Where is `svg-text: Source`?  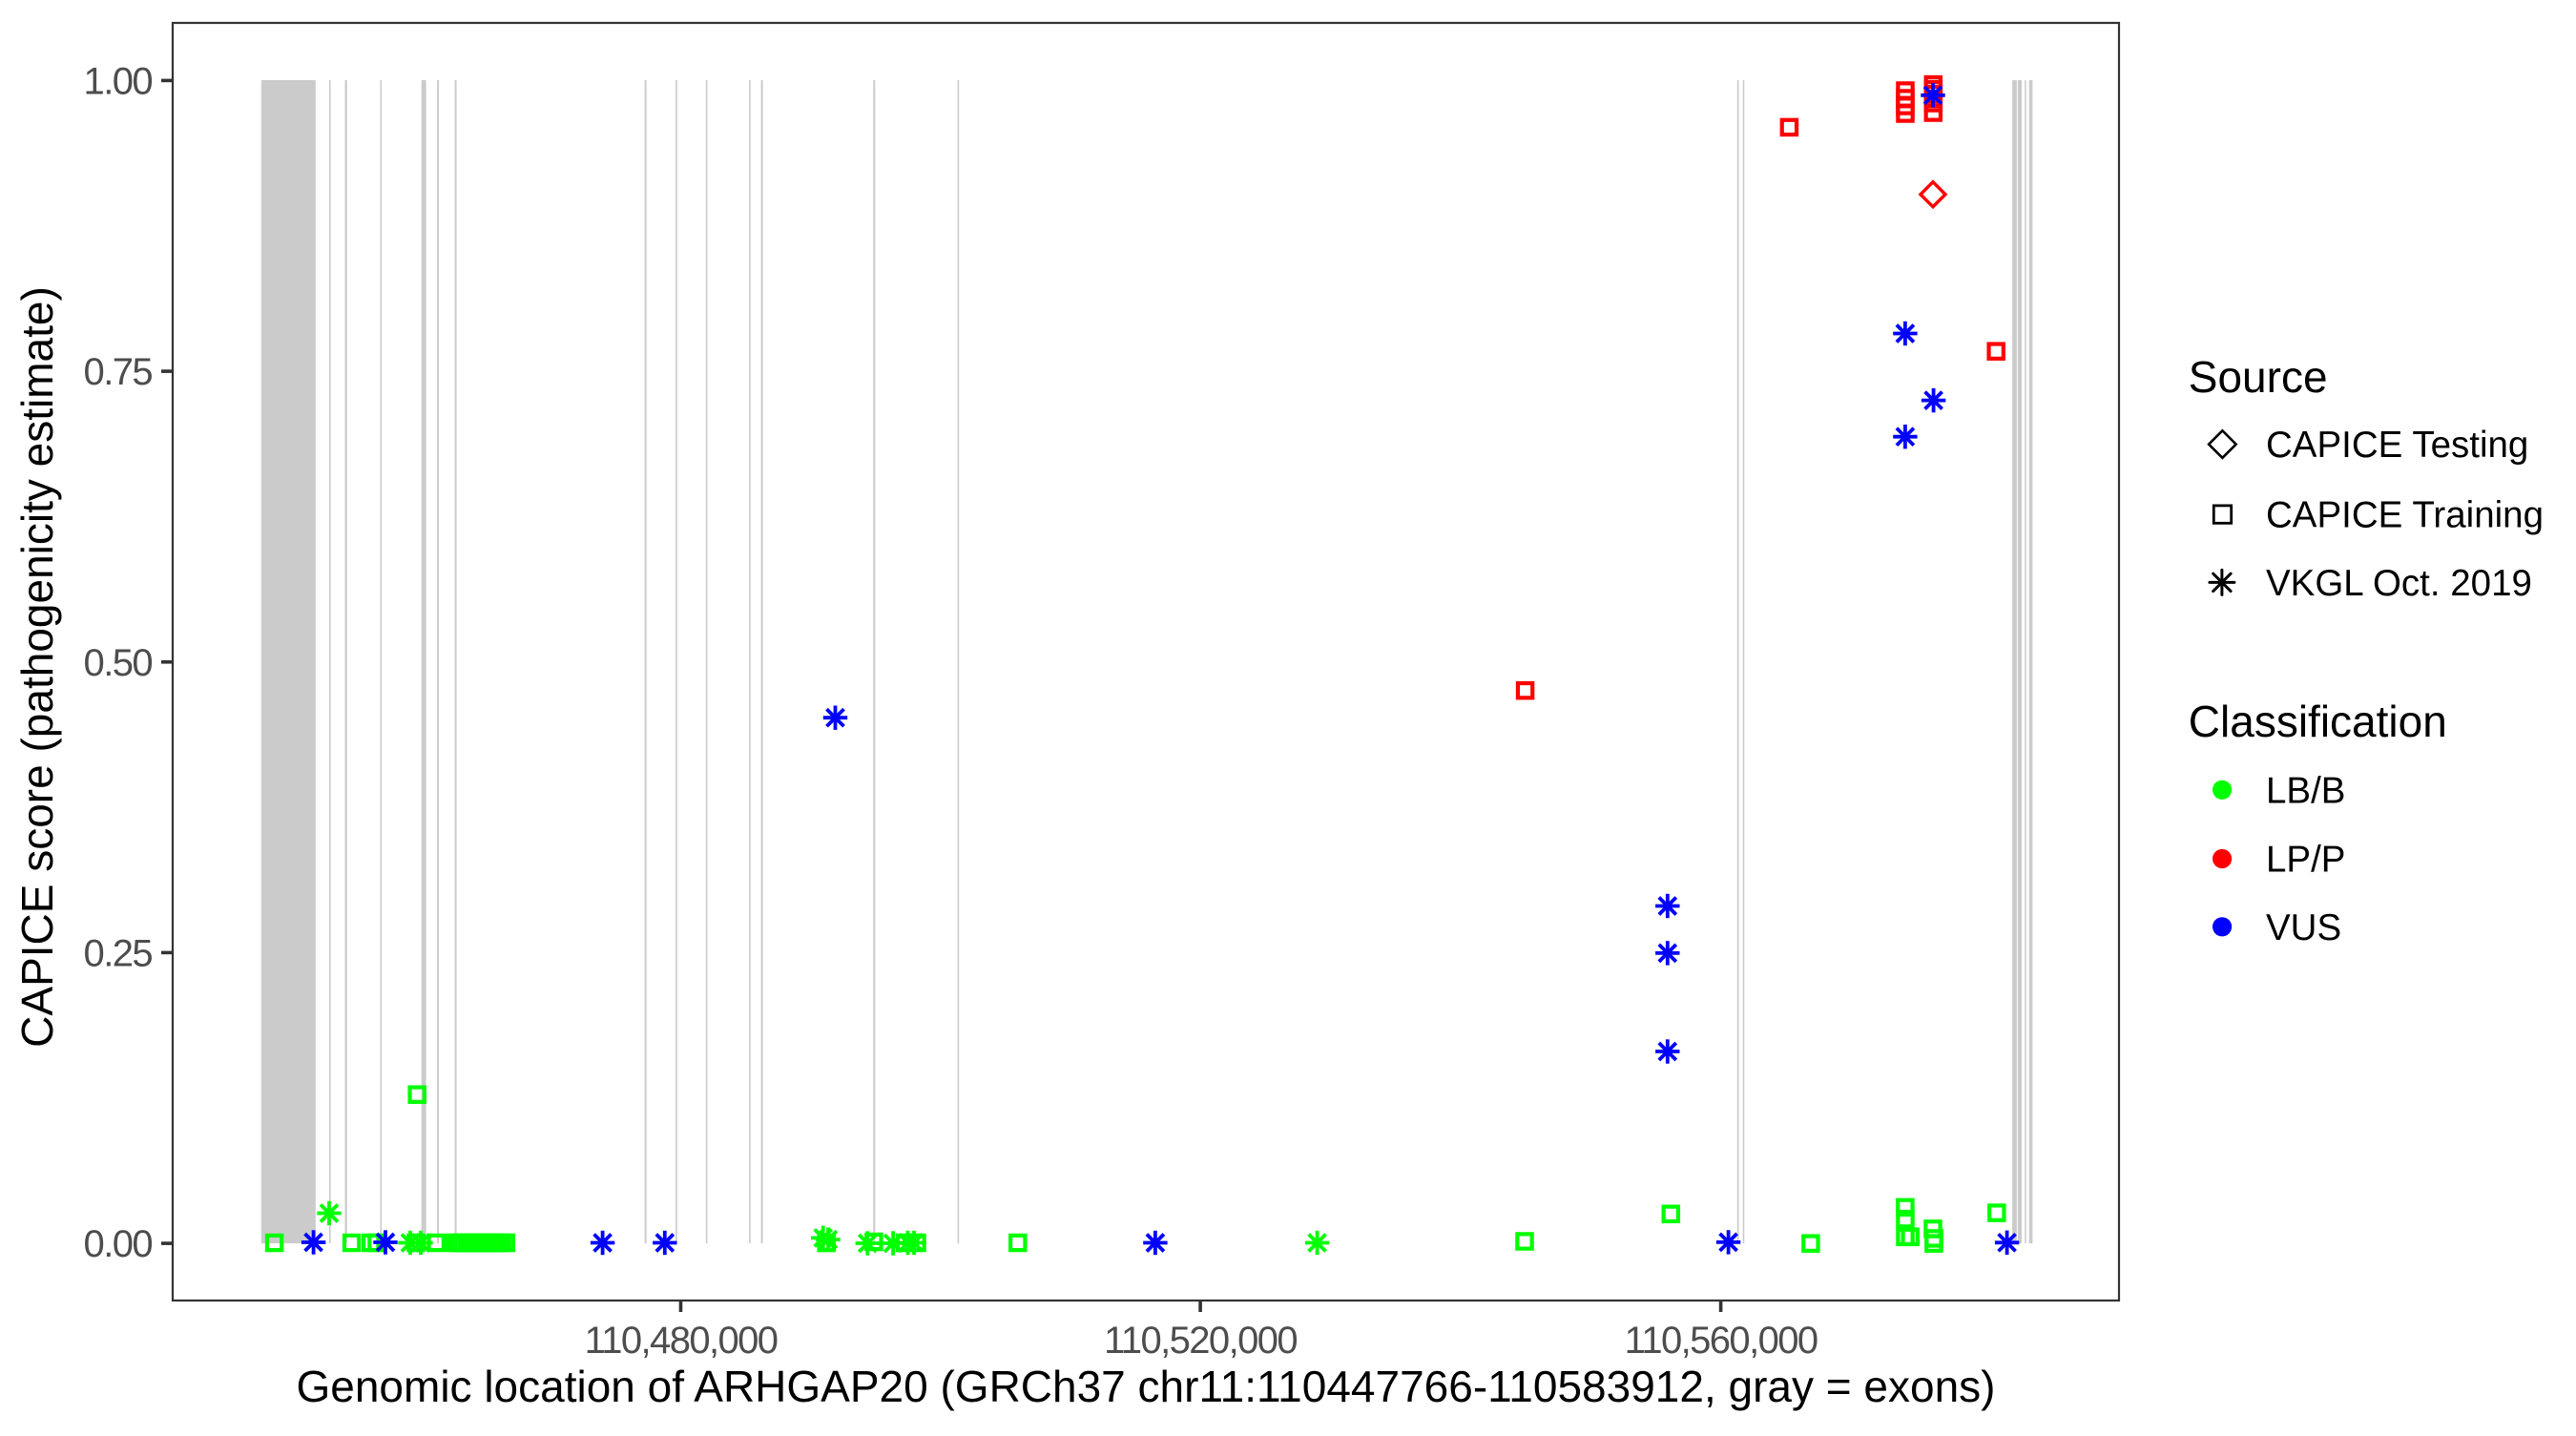
svg-text: Source is located at coordinates (2258, 377).